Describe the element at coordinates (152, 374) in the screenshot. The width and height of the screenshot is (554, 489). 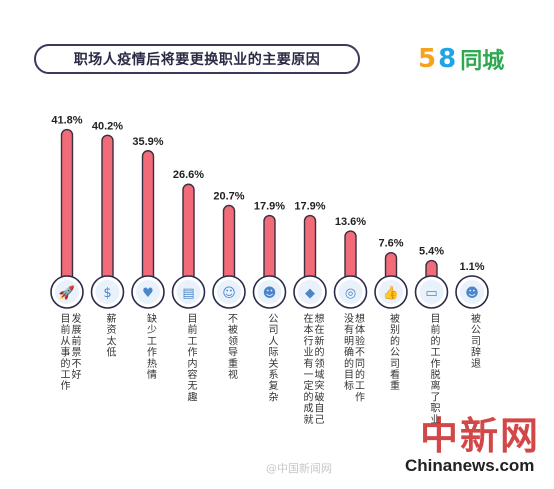
I see `category-label-char: 情` at that location.